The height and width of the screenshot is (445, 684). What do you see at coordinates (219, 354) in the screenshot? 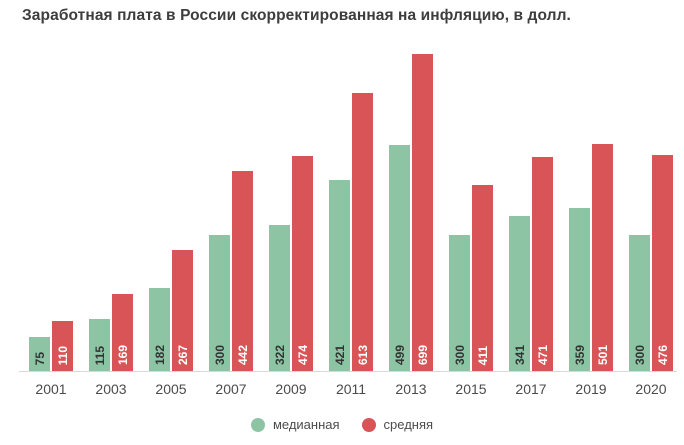
I see `bar-value-label-median-2007: 300` at bounding box center [219, 354].